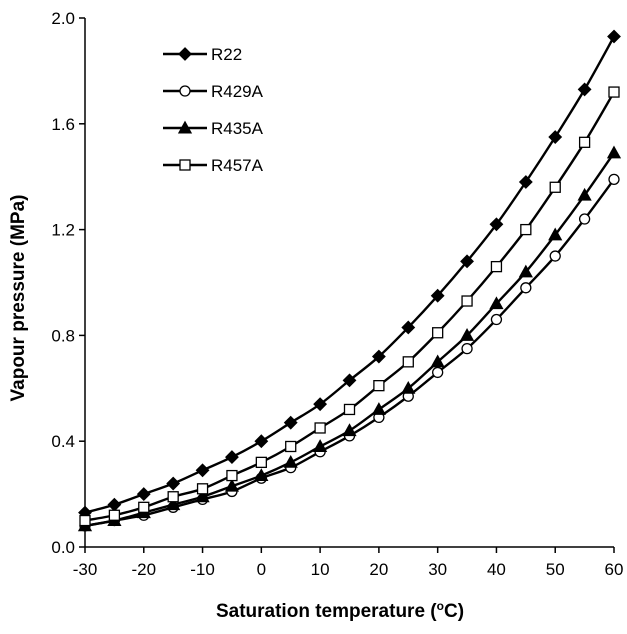 The width and height of the screenshot is (627, 634). What do you see at coordinates (63, 18) in the screenshot?
I see `y-tick-label: 2.0` at bounding box center [63, 18].